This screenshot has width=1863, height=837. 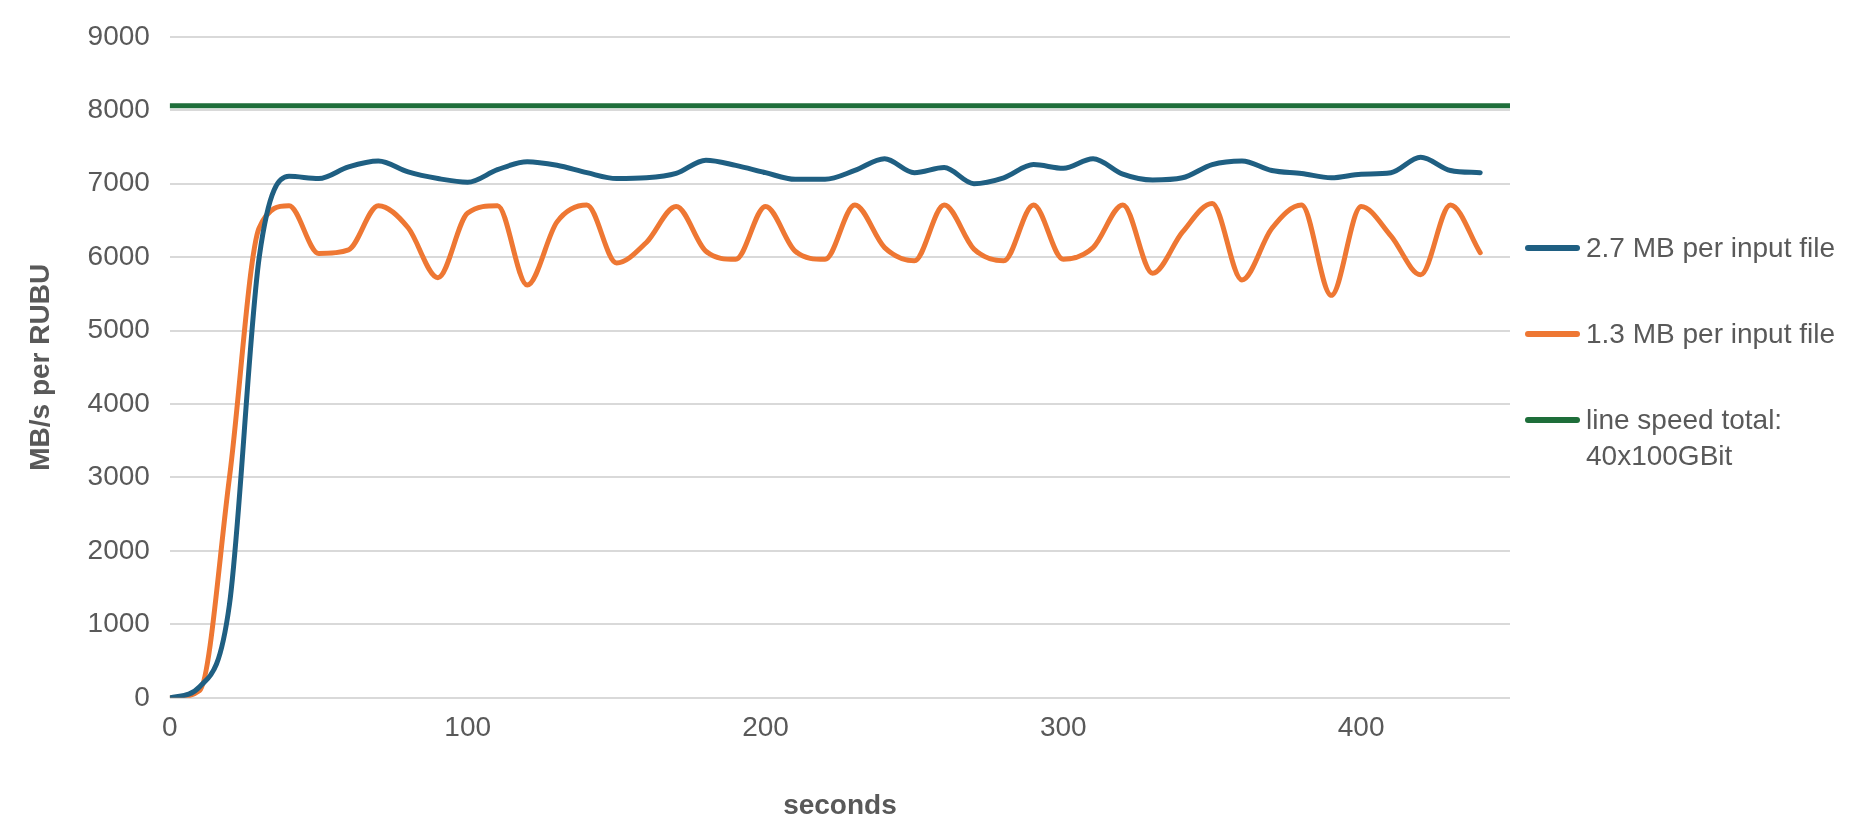 I want to click on legend-label: line speed total: 40x100GBit, so click(x=1685, y=438).